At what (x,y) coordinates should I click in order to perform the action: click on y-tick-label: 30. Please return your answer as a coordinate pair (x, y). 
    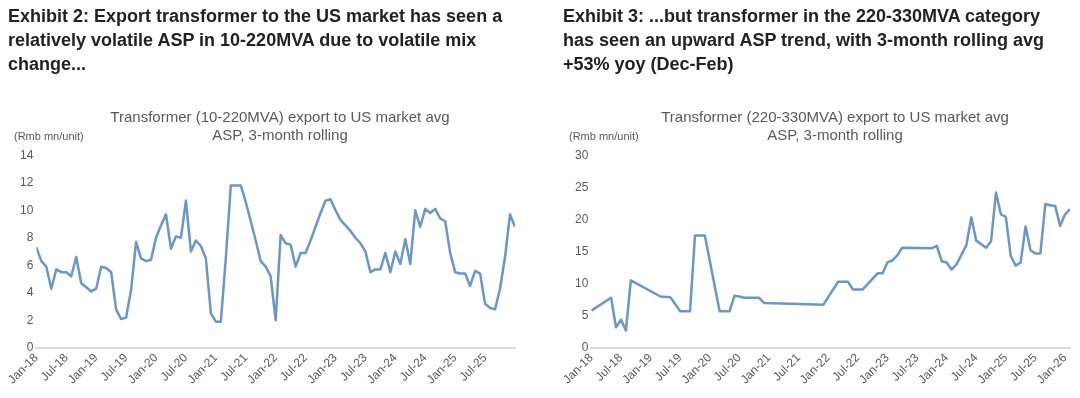
    Looking at the image, I should click on (581, 154).